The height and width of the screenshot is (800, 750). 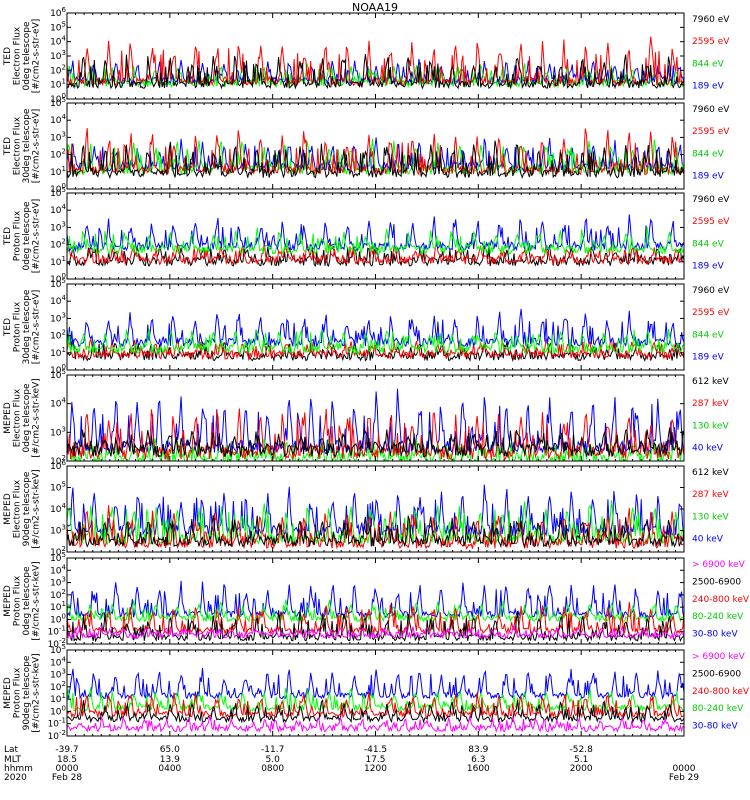 What do you see at coordinates (67, 778) in the screenshot?
I see `x-tick-label: Feb 28` at bounding box center [67, 778].